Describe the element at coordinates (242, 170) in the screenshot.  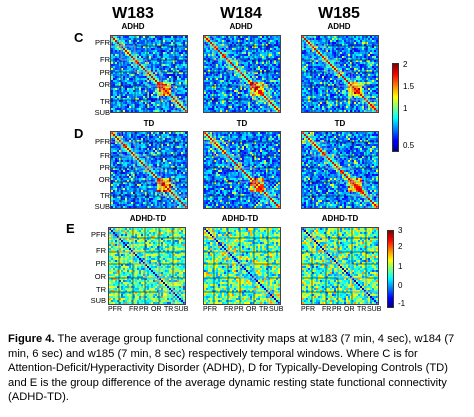
I see `connectivity-matrix-d-w184` at that location.